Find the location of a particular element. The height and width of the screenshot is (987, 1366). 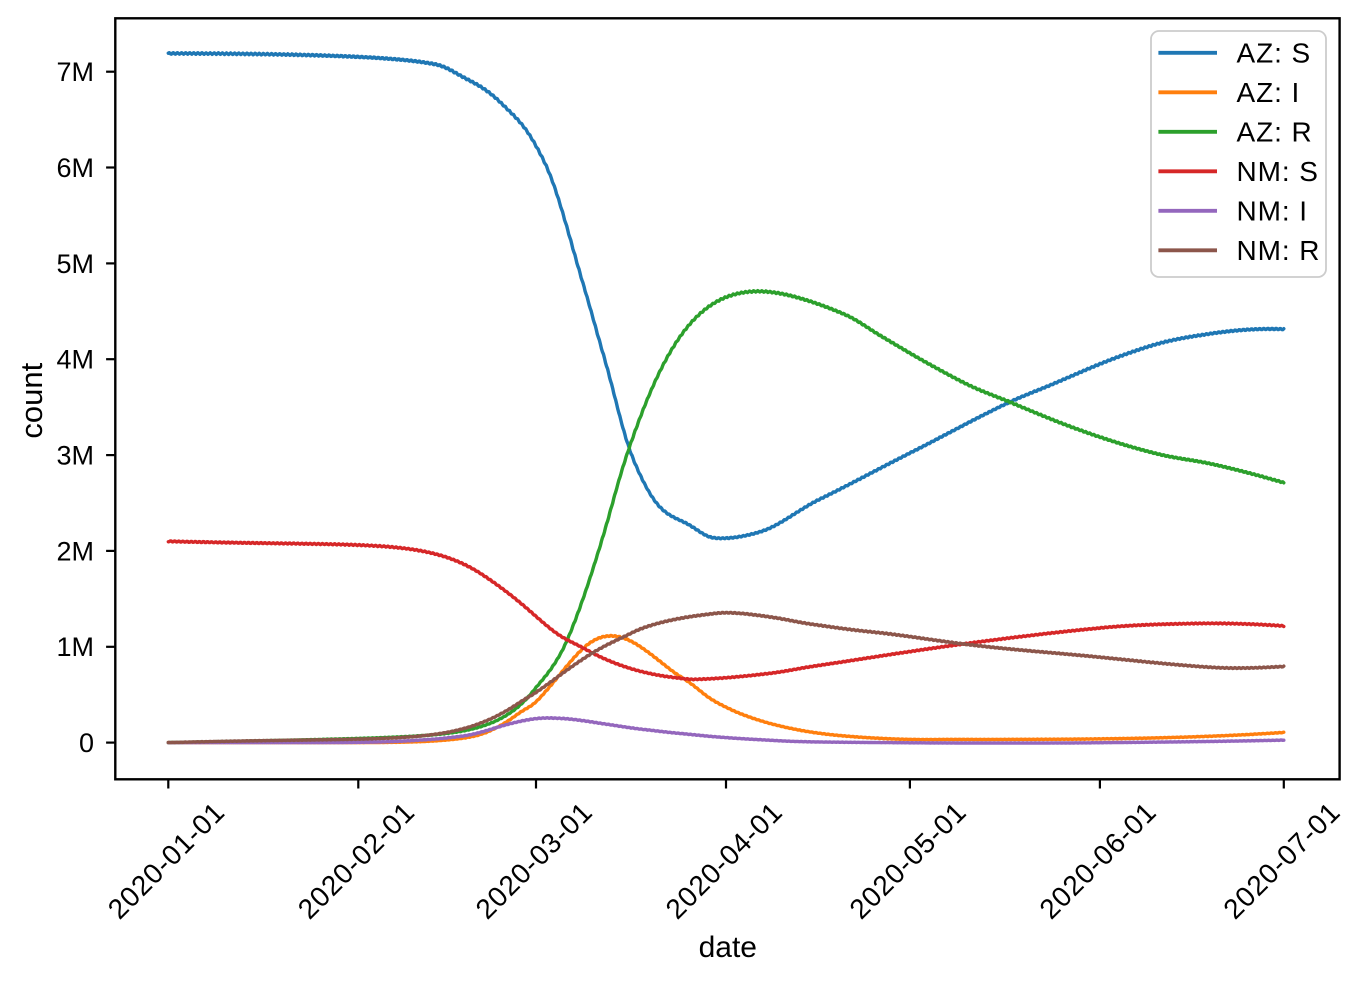

svg-text: AZ: S is located at coordinates (1274, 53).